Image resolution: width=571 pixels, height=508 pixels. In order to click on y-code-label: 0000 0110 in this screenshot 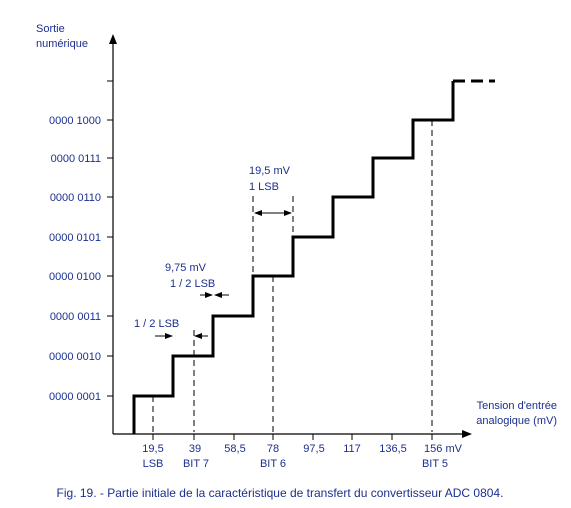, I will do `click(75, 198)`.